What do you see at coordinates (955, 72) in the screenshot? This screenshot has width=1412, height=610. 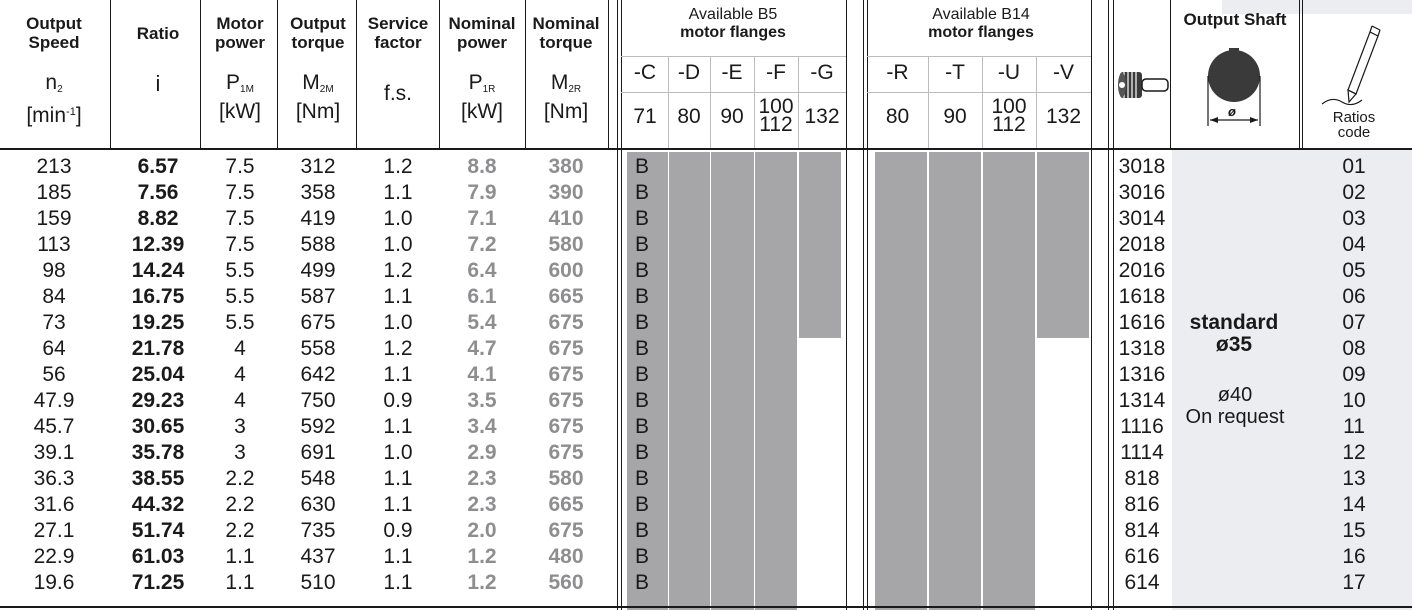 I see `b14-code-1: -T` at bounding box center [955, 72].